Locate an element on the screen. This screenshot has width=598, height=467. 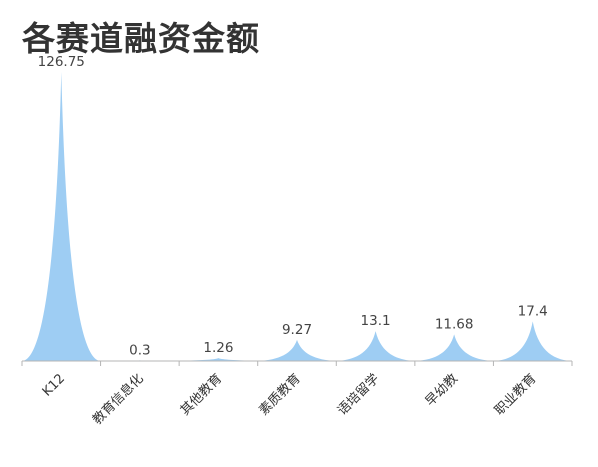
value-label-7: 17.4 is located at coordinates (533, 311).